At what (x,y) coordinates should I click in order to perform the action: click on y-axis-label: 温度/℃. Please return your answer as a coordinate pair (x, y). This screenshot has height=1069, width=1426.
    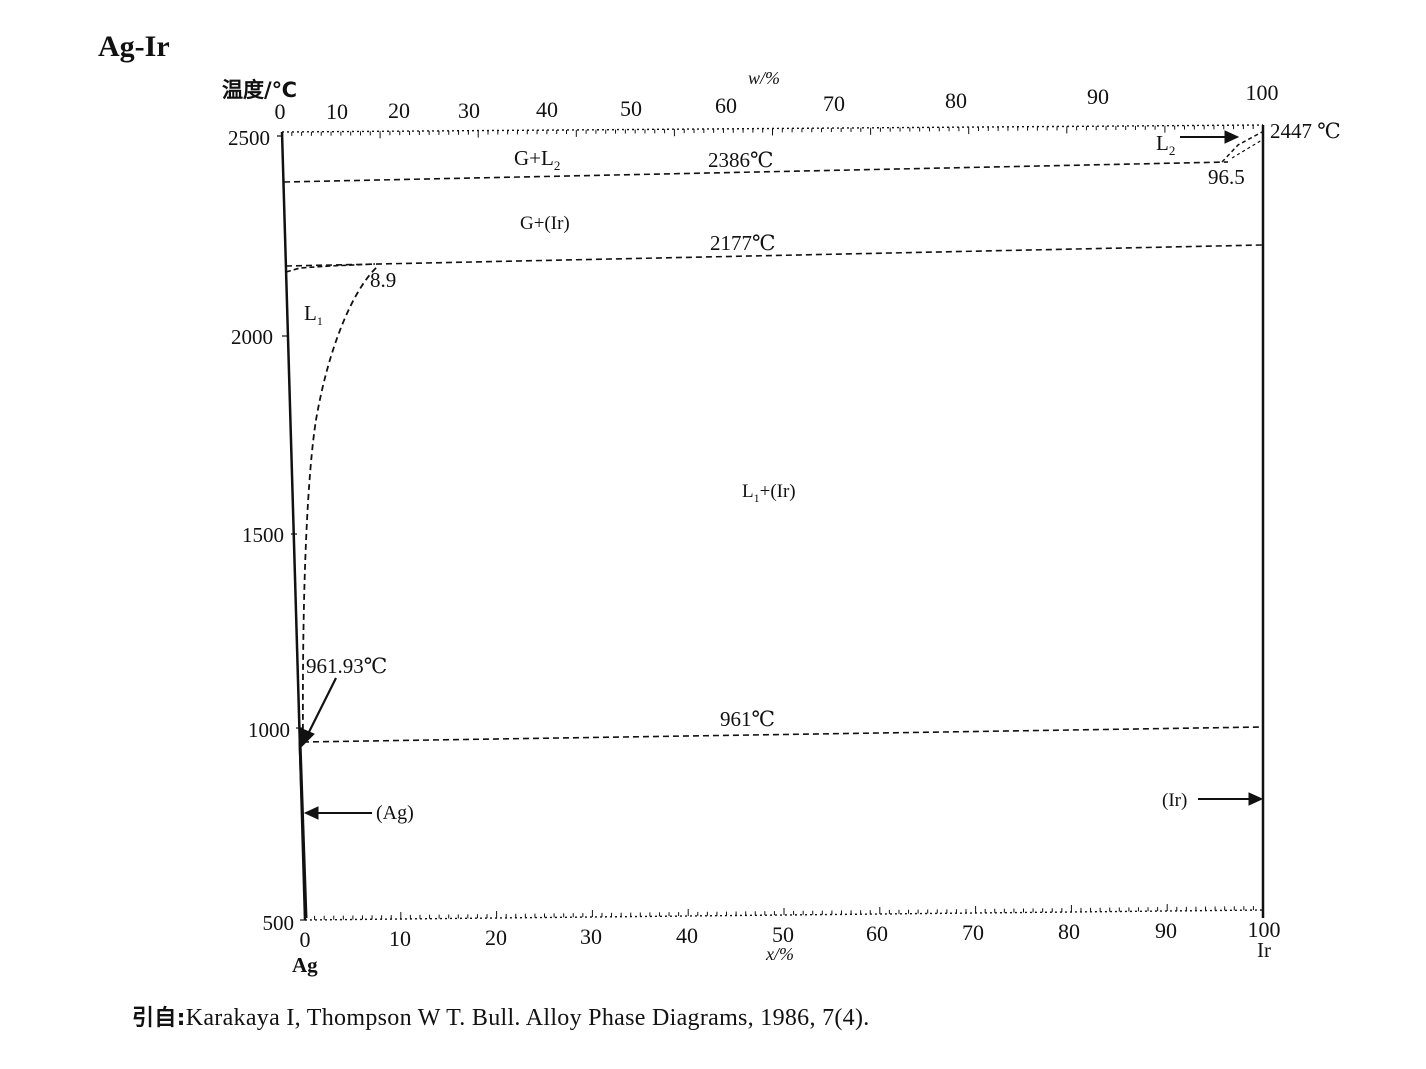
    Looking at the image, I should click on (259, 90).